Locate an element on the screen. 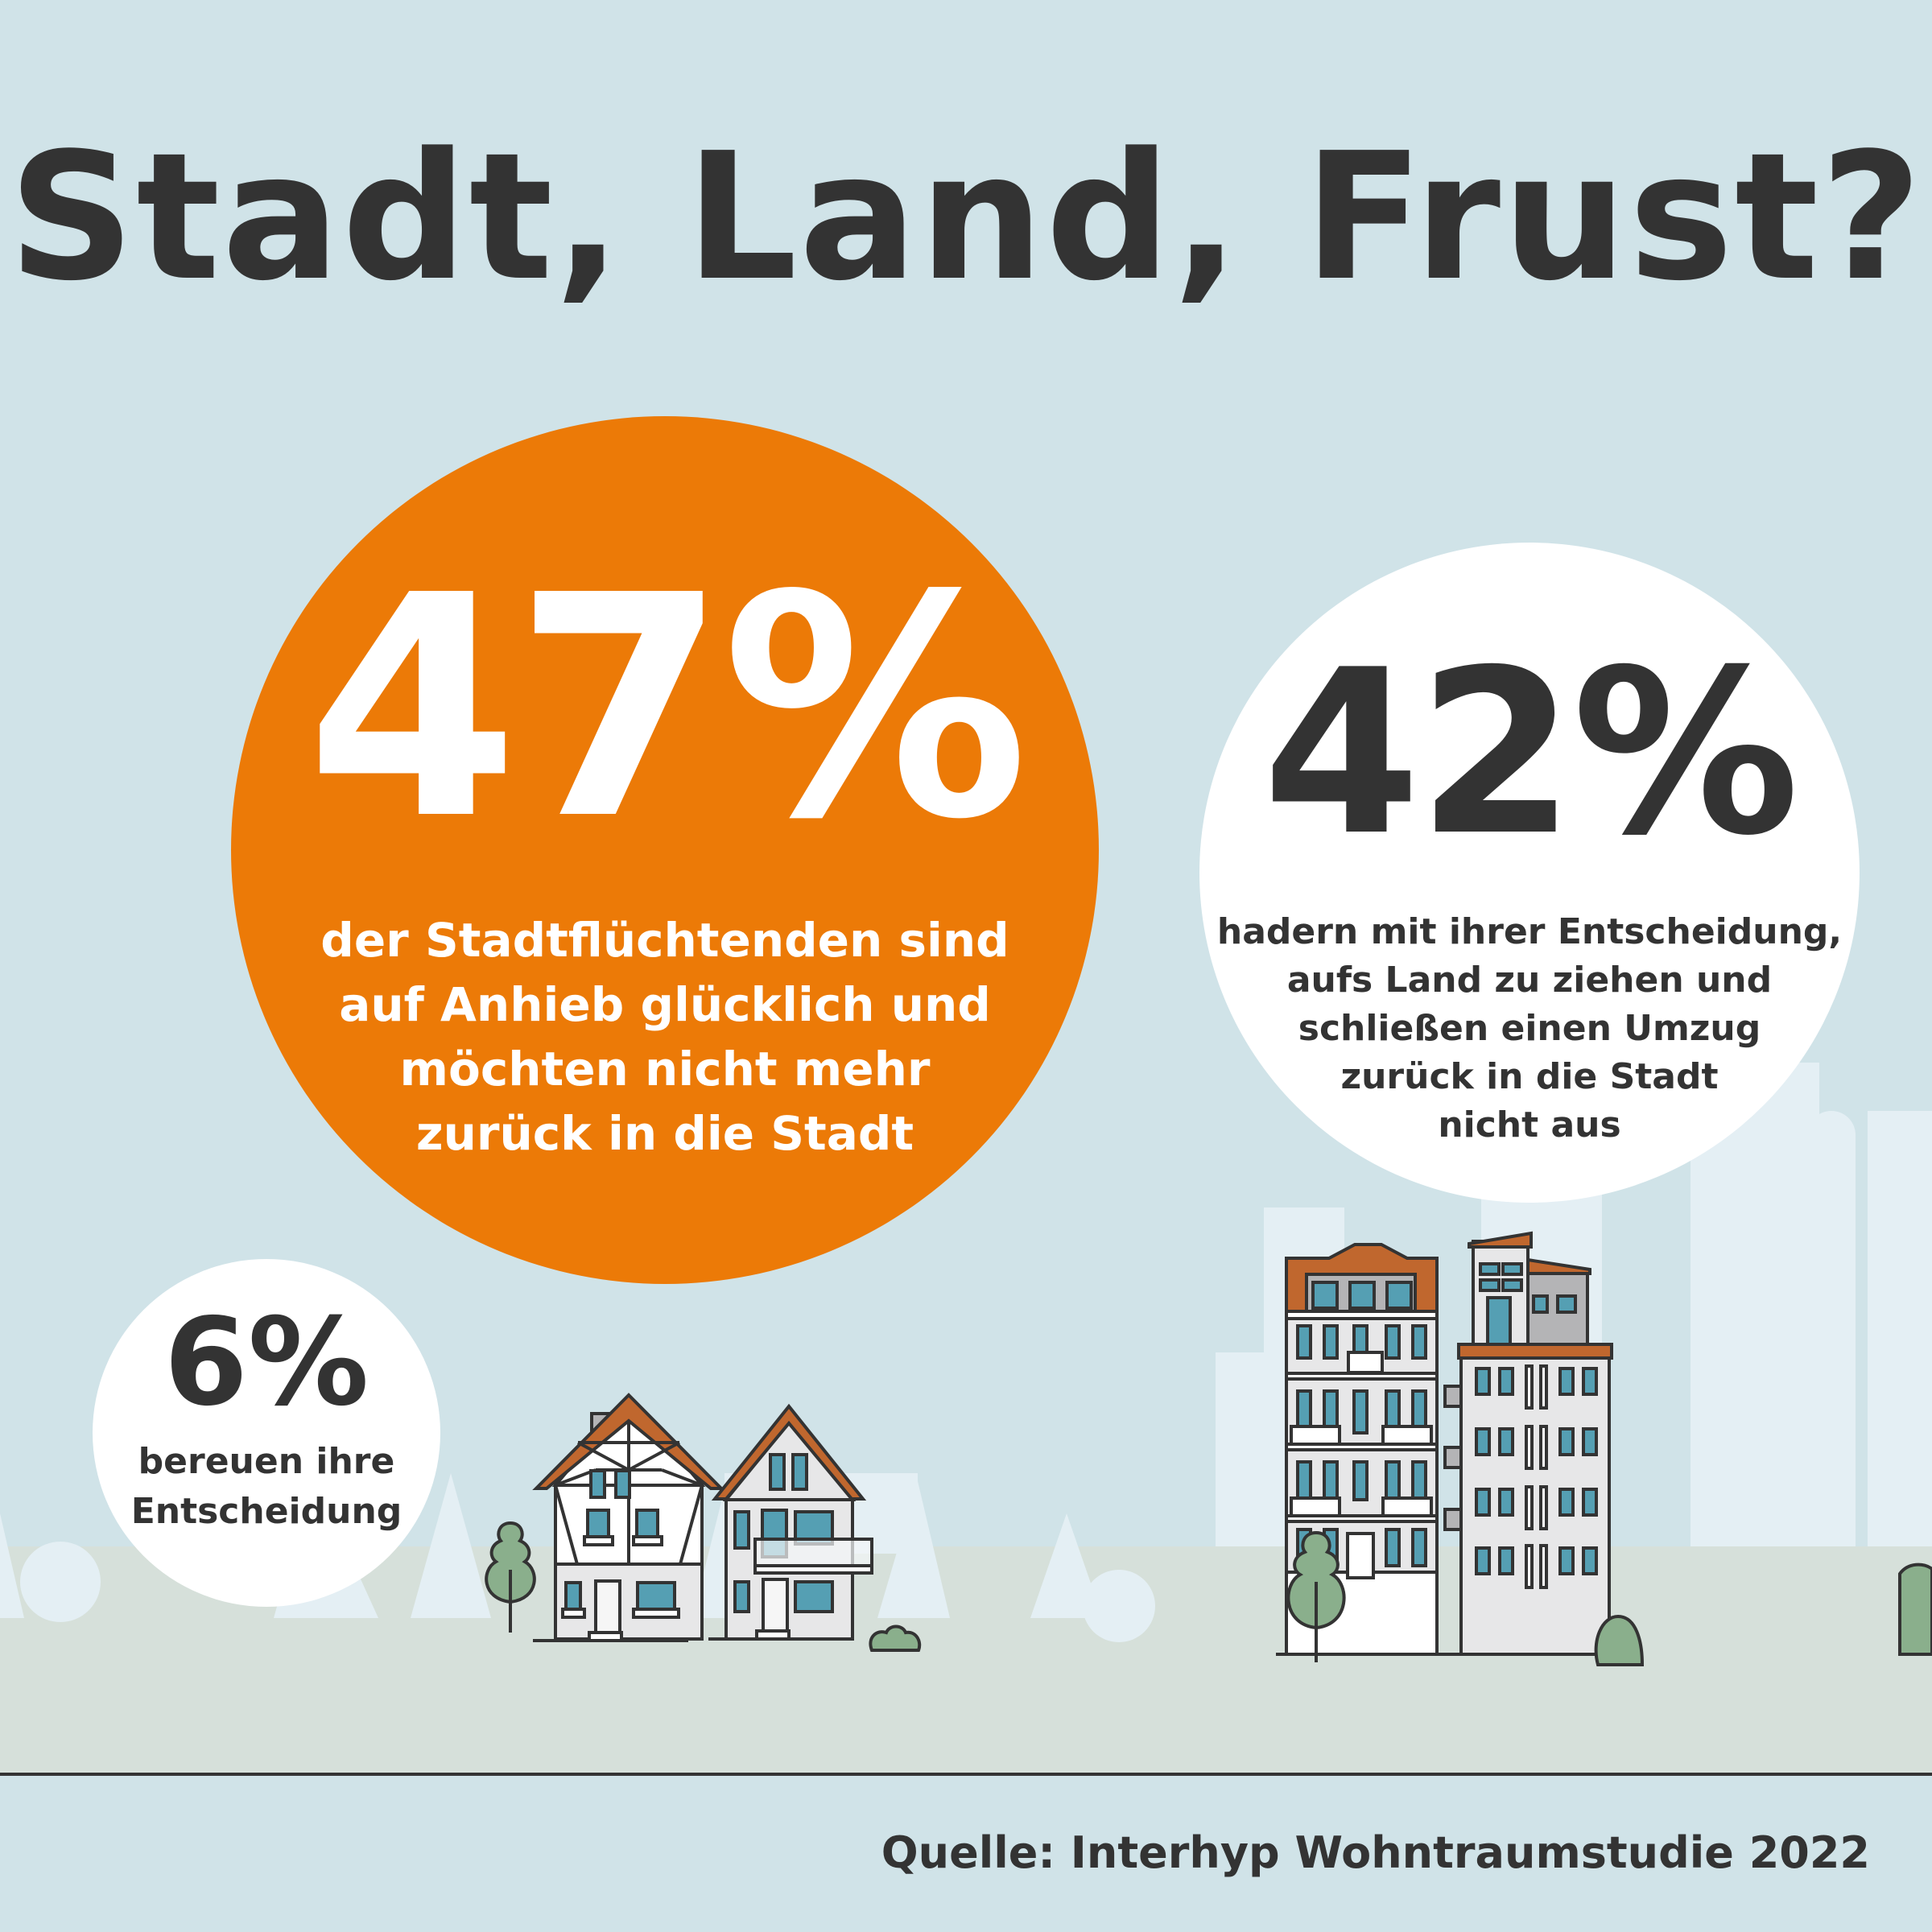 This screenshot has width=1932, height=1932. stat-value-42: 42% is located at coordinates (1531, 753).